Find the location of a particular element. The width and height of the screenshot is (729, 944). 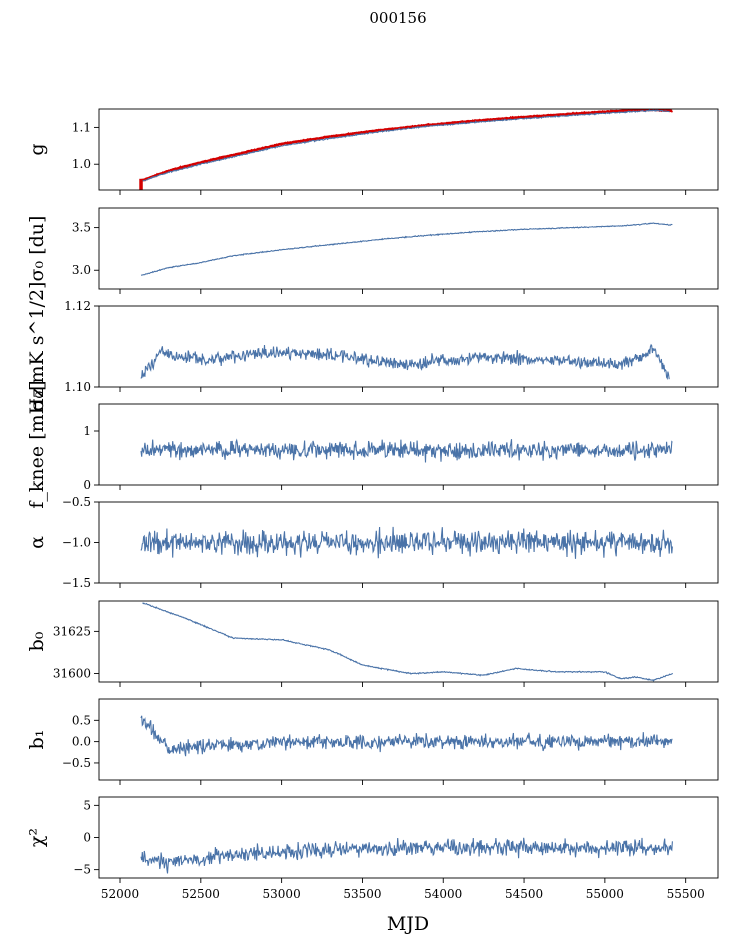

y-axis-label: α is located at coordinates (37, 542).